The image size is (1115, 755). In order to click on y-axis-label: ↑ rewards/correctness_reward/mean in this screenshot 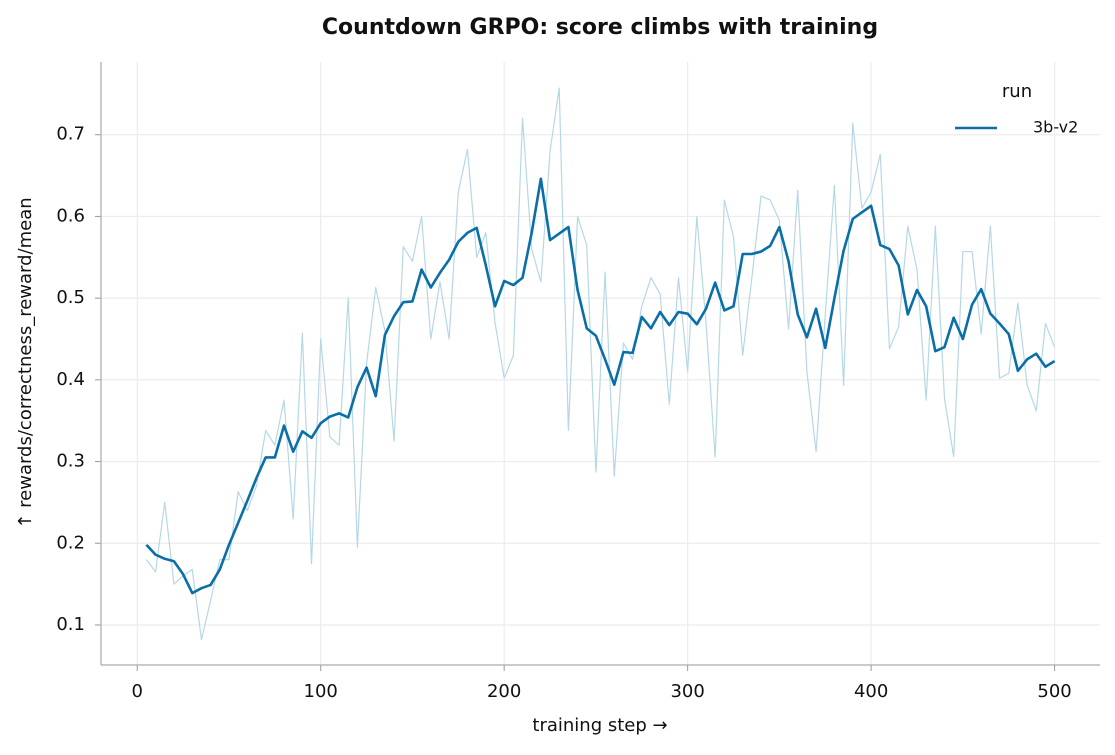, I will do `click(25, 362)`.